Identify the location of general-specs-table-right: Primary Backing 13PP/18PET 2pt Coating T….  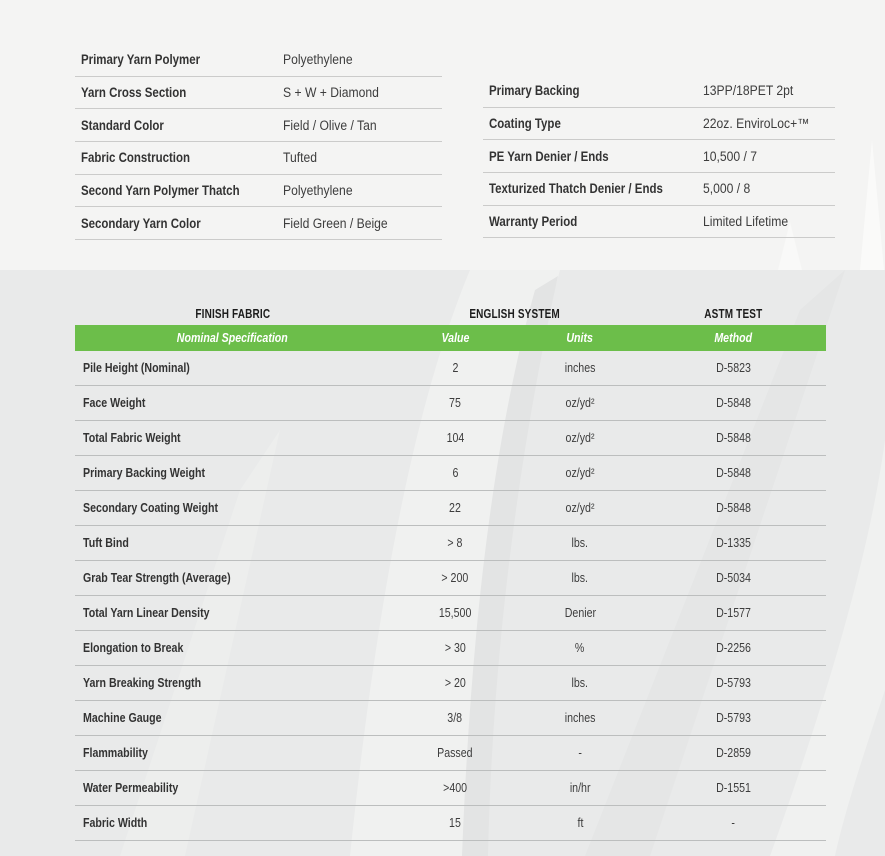
(659, 157).